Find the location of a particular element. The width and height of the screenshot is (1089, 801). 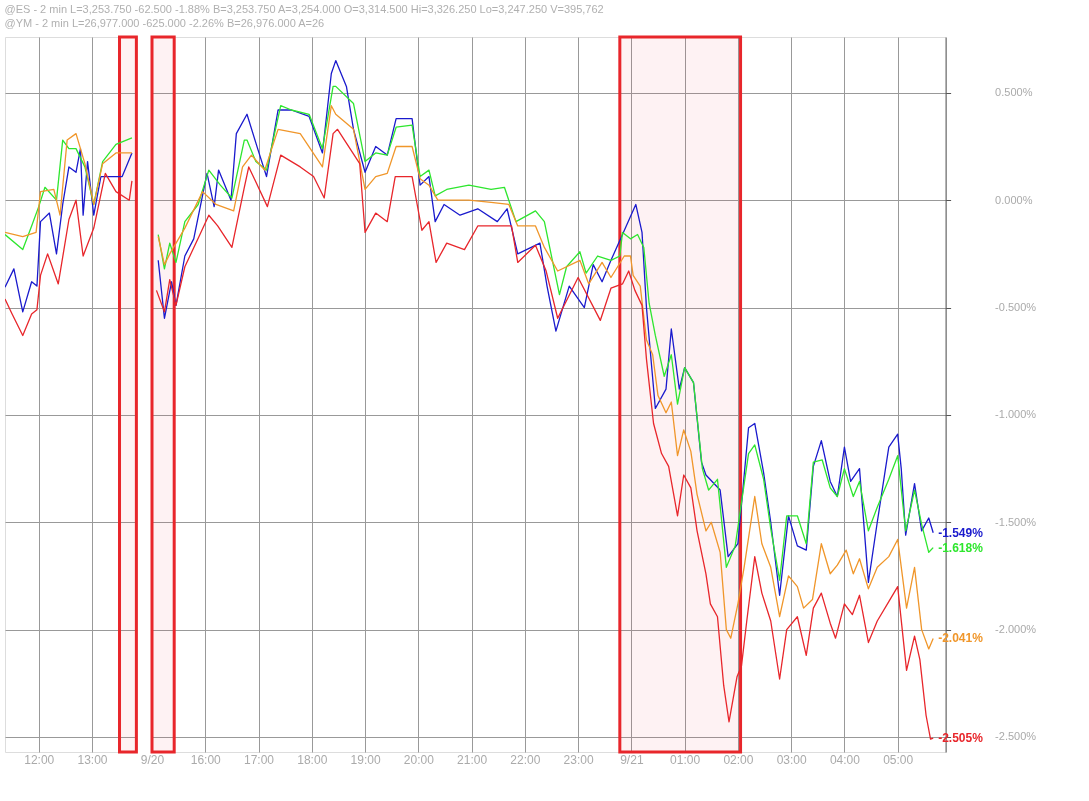

y-tick-label: -2.000% is located at coordinates (1016, 629).